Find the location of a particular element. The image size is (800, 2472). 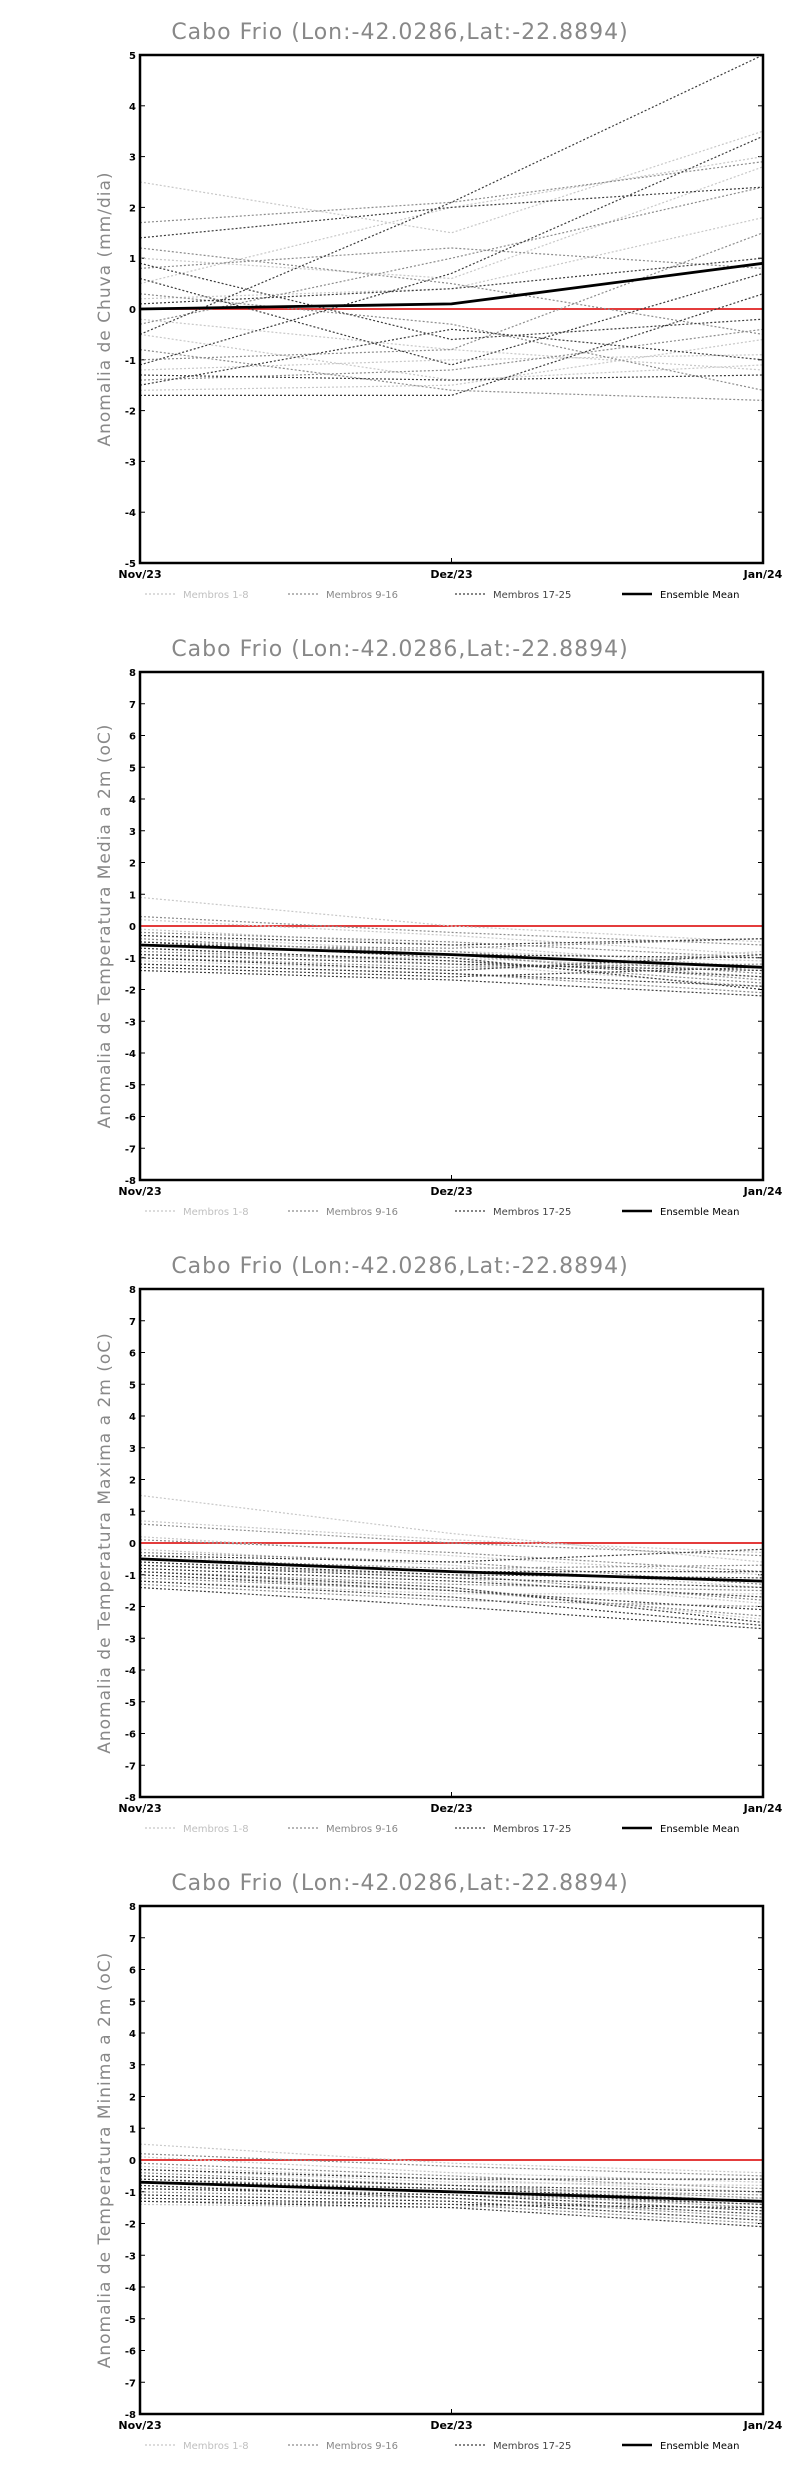

y-axis-label: Anomalia de Temperatura Maxima a 2m (oC) is located at coordinates (105, 1543).